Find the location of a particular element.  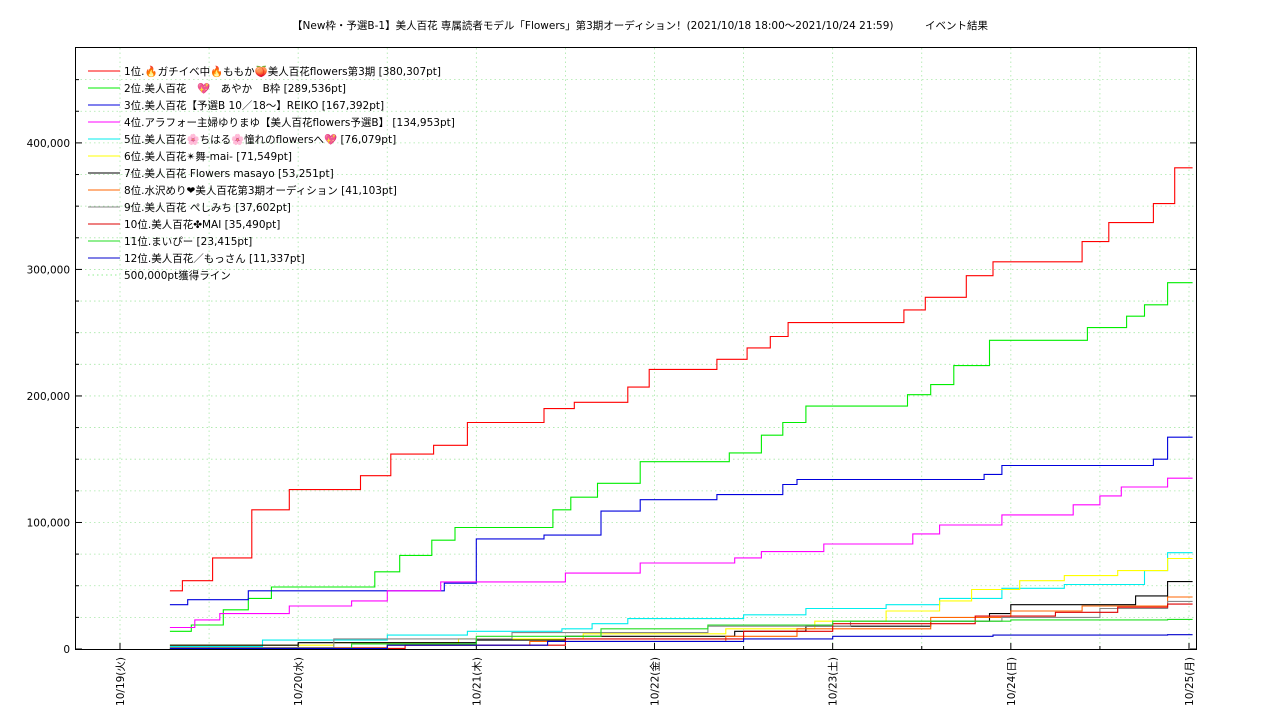

legend-entry: 12位.美人百花／もっさん [11,337pt] is located at coordinates (214, 258).